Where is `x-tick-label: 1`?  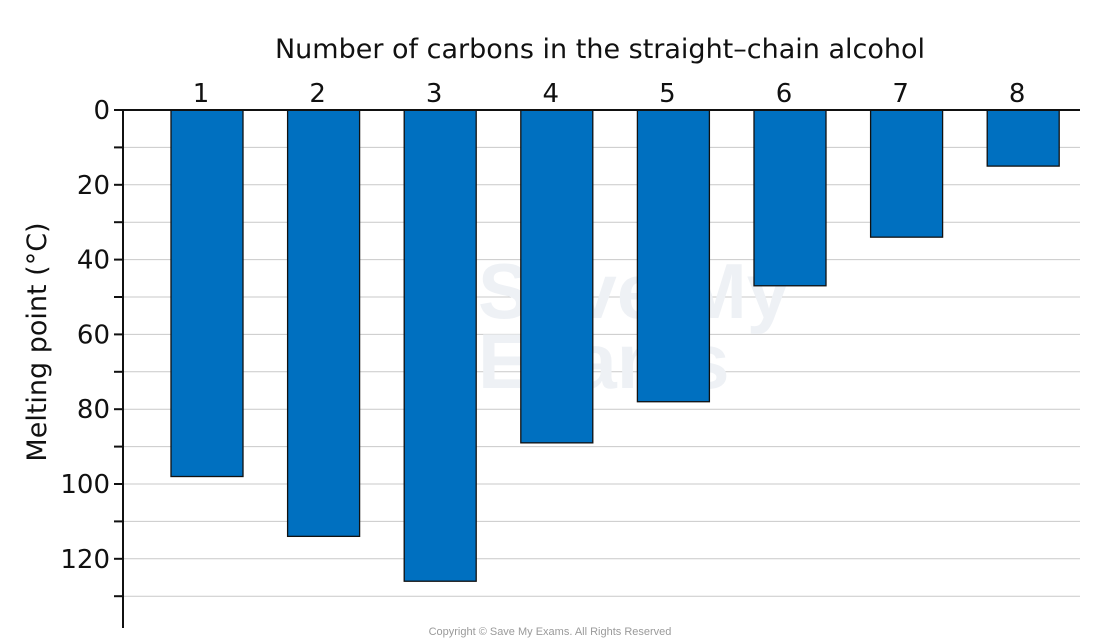
x-tick-label: 1 is located at coordinates (201, 94).